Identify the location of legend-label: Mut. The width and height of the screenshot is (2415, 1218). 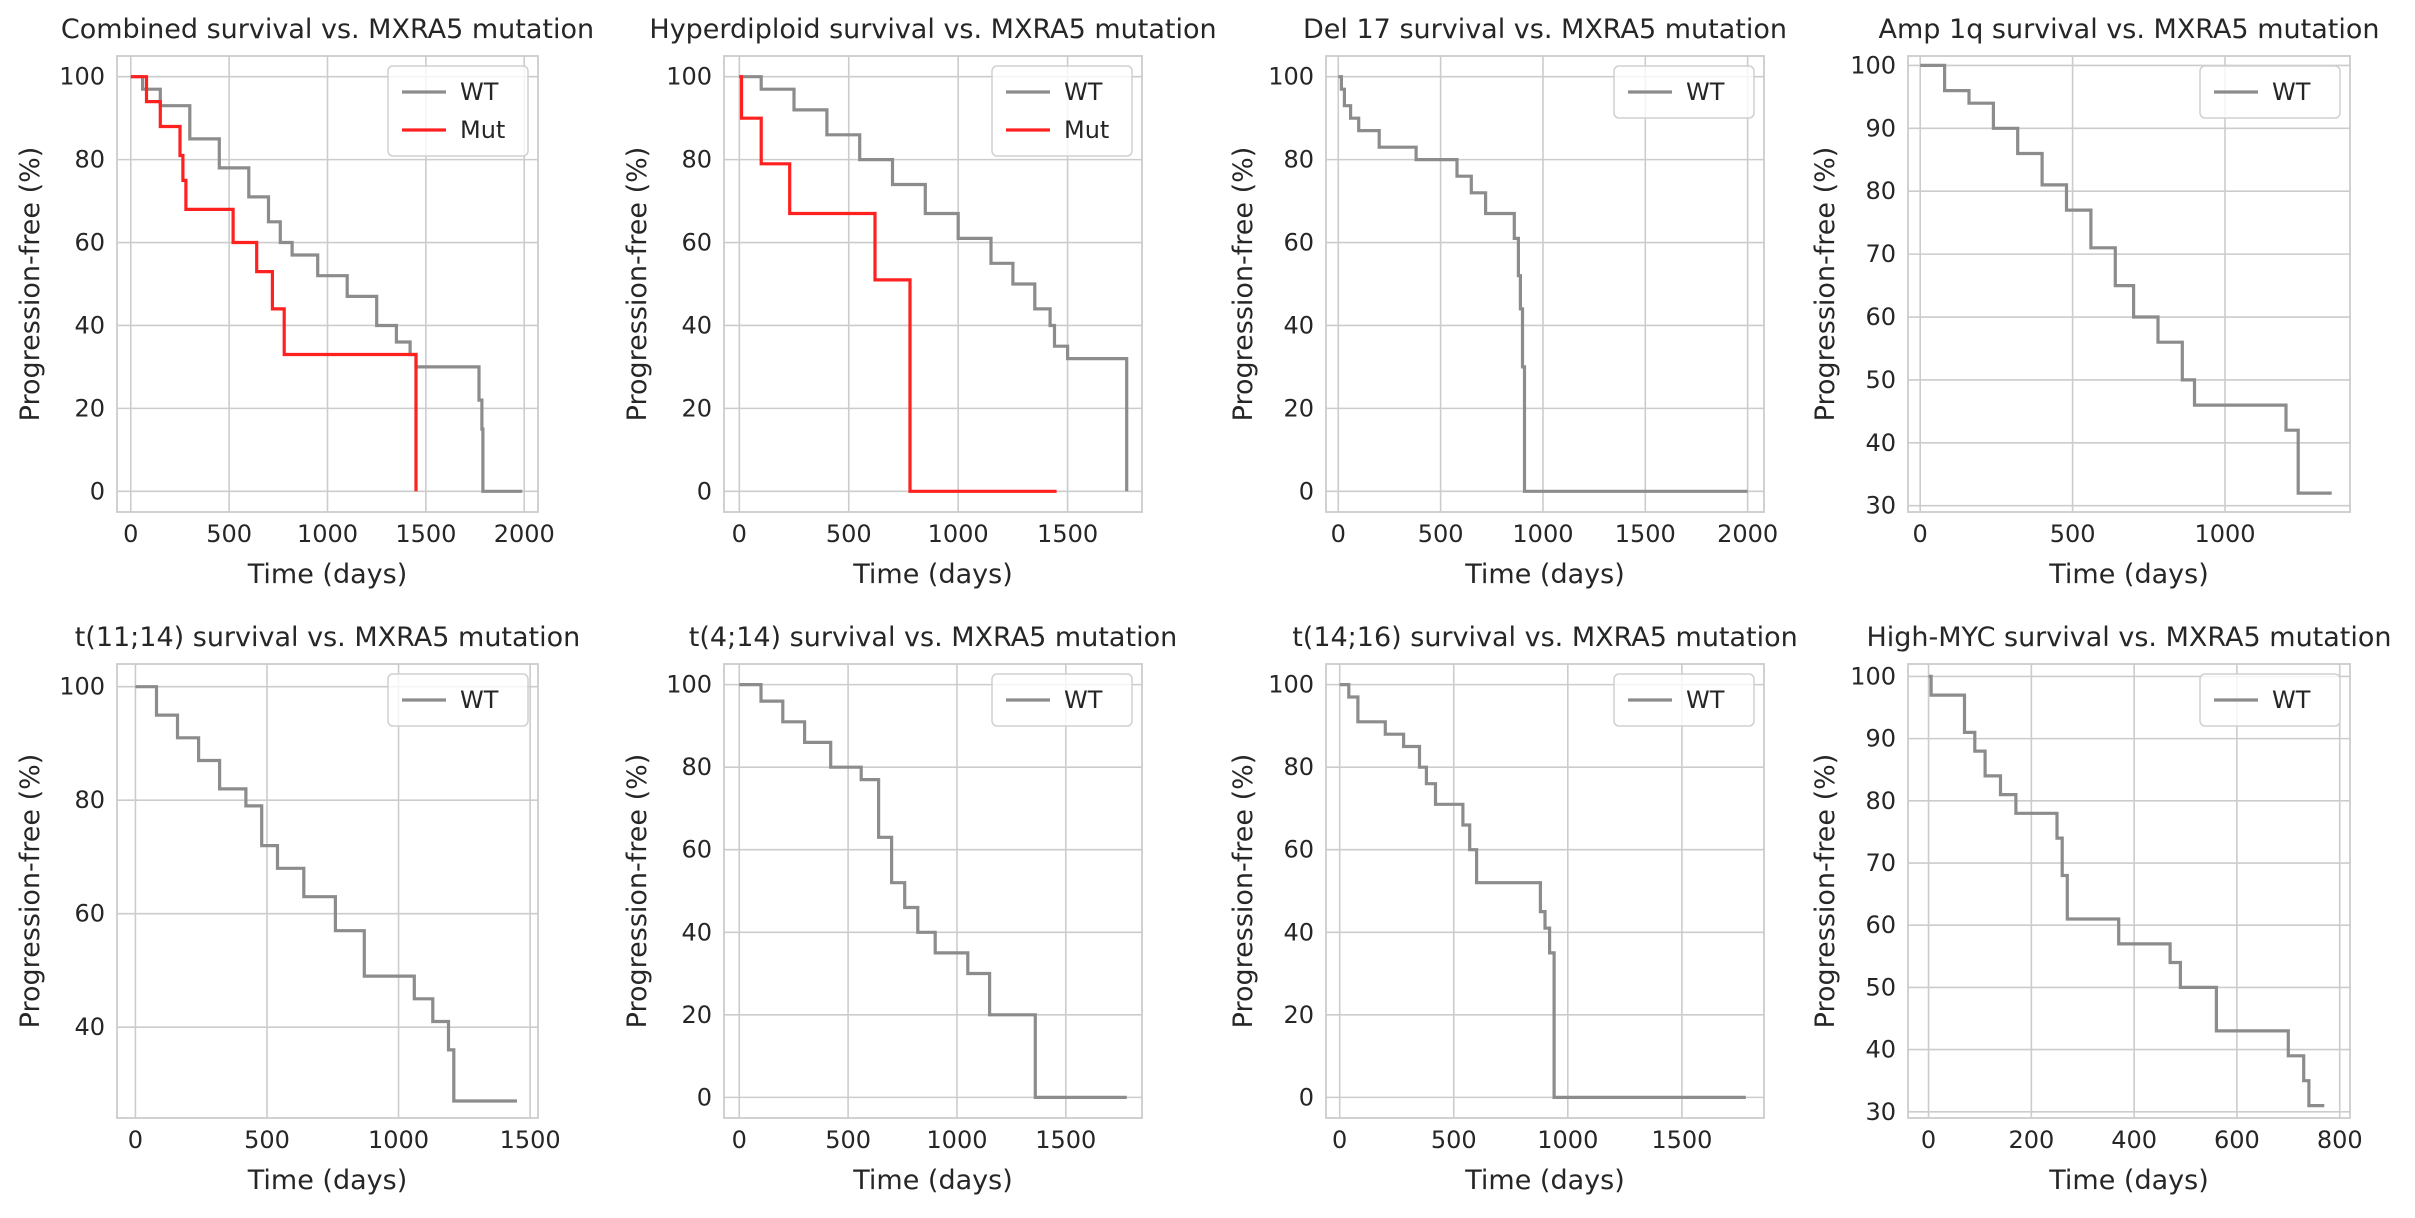
(1086, 130).